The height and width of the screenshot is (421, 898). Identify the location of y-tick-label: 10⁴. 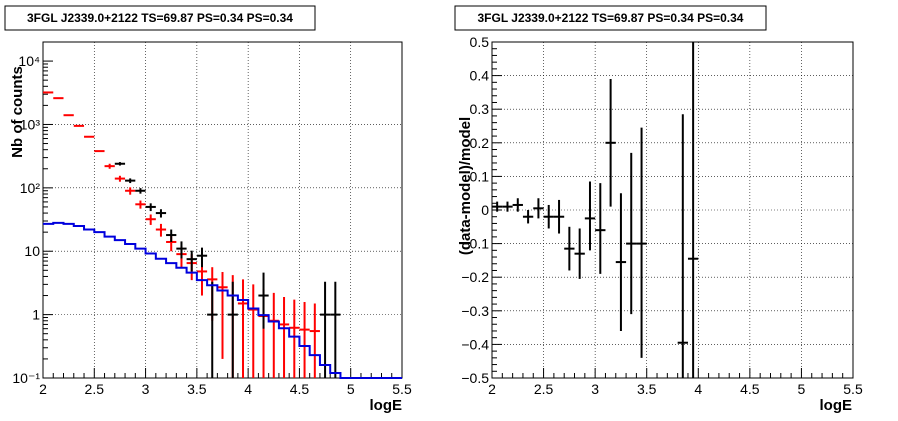
(29, 61).